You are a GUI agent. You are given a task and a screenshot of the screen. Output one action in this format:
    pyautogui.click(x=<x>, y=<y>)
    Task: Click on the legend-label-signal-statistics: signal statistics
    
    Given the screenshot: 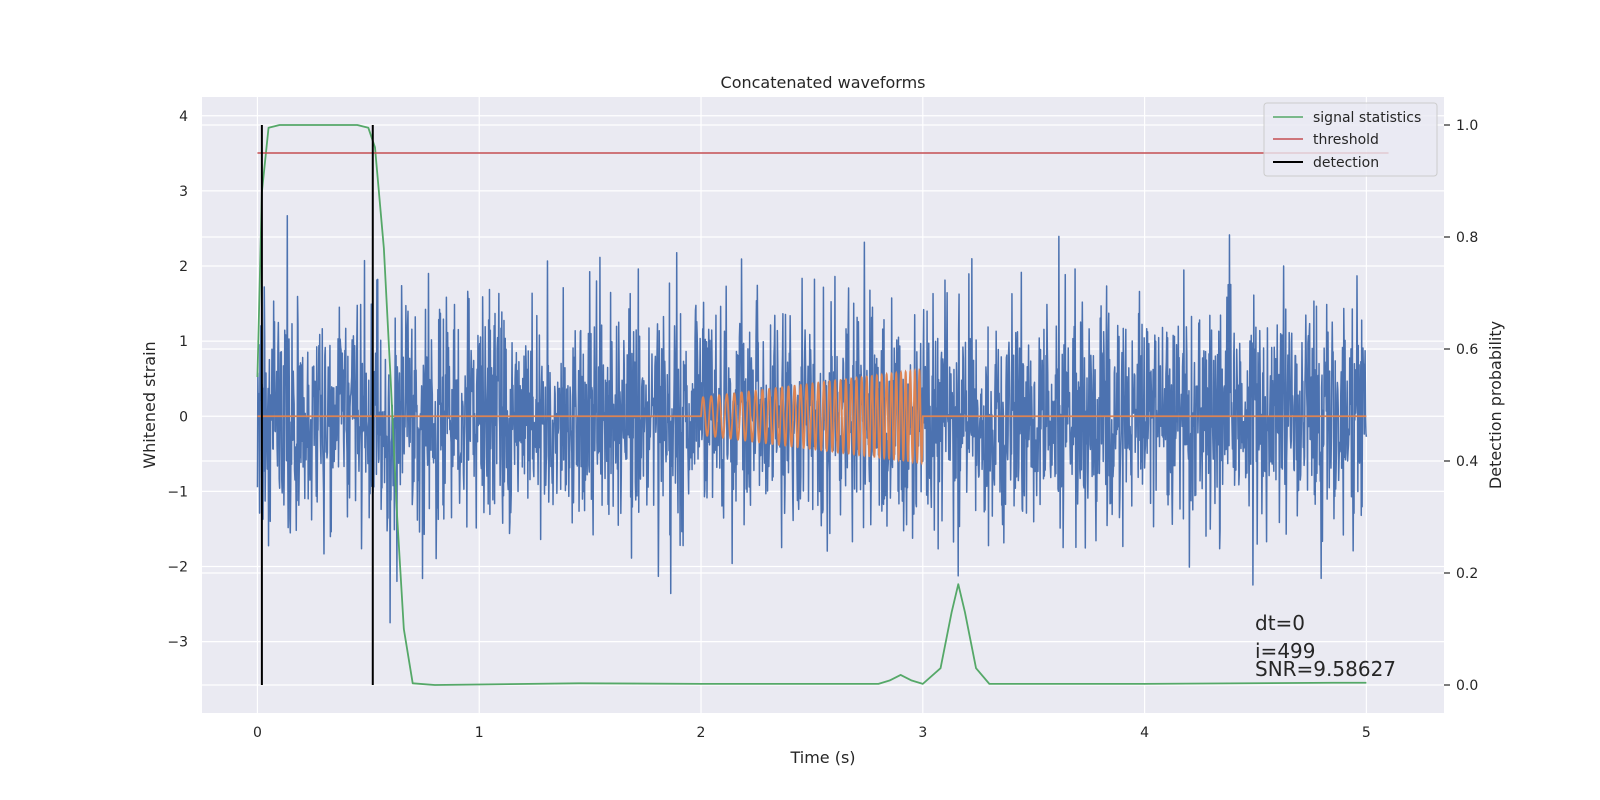 What is the action you would take?
    pyautogui.click(x=1367, y=118)
    